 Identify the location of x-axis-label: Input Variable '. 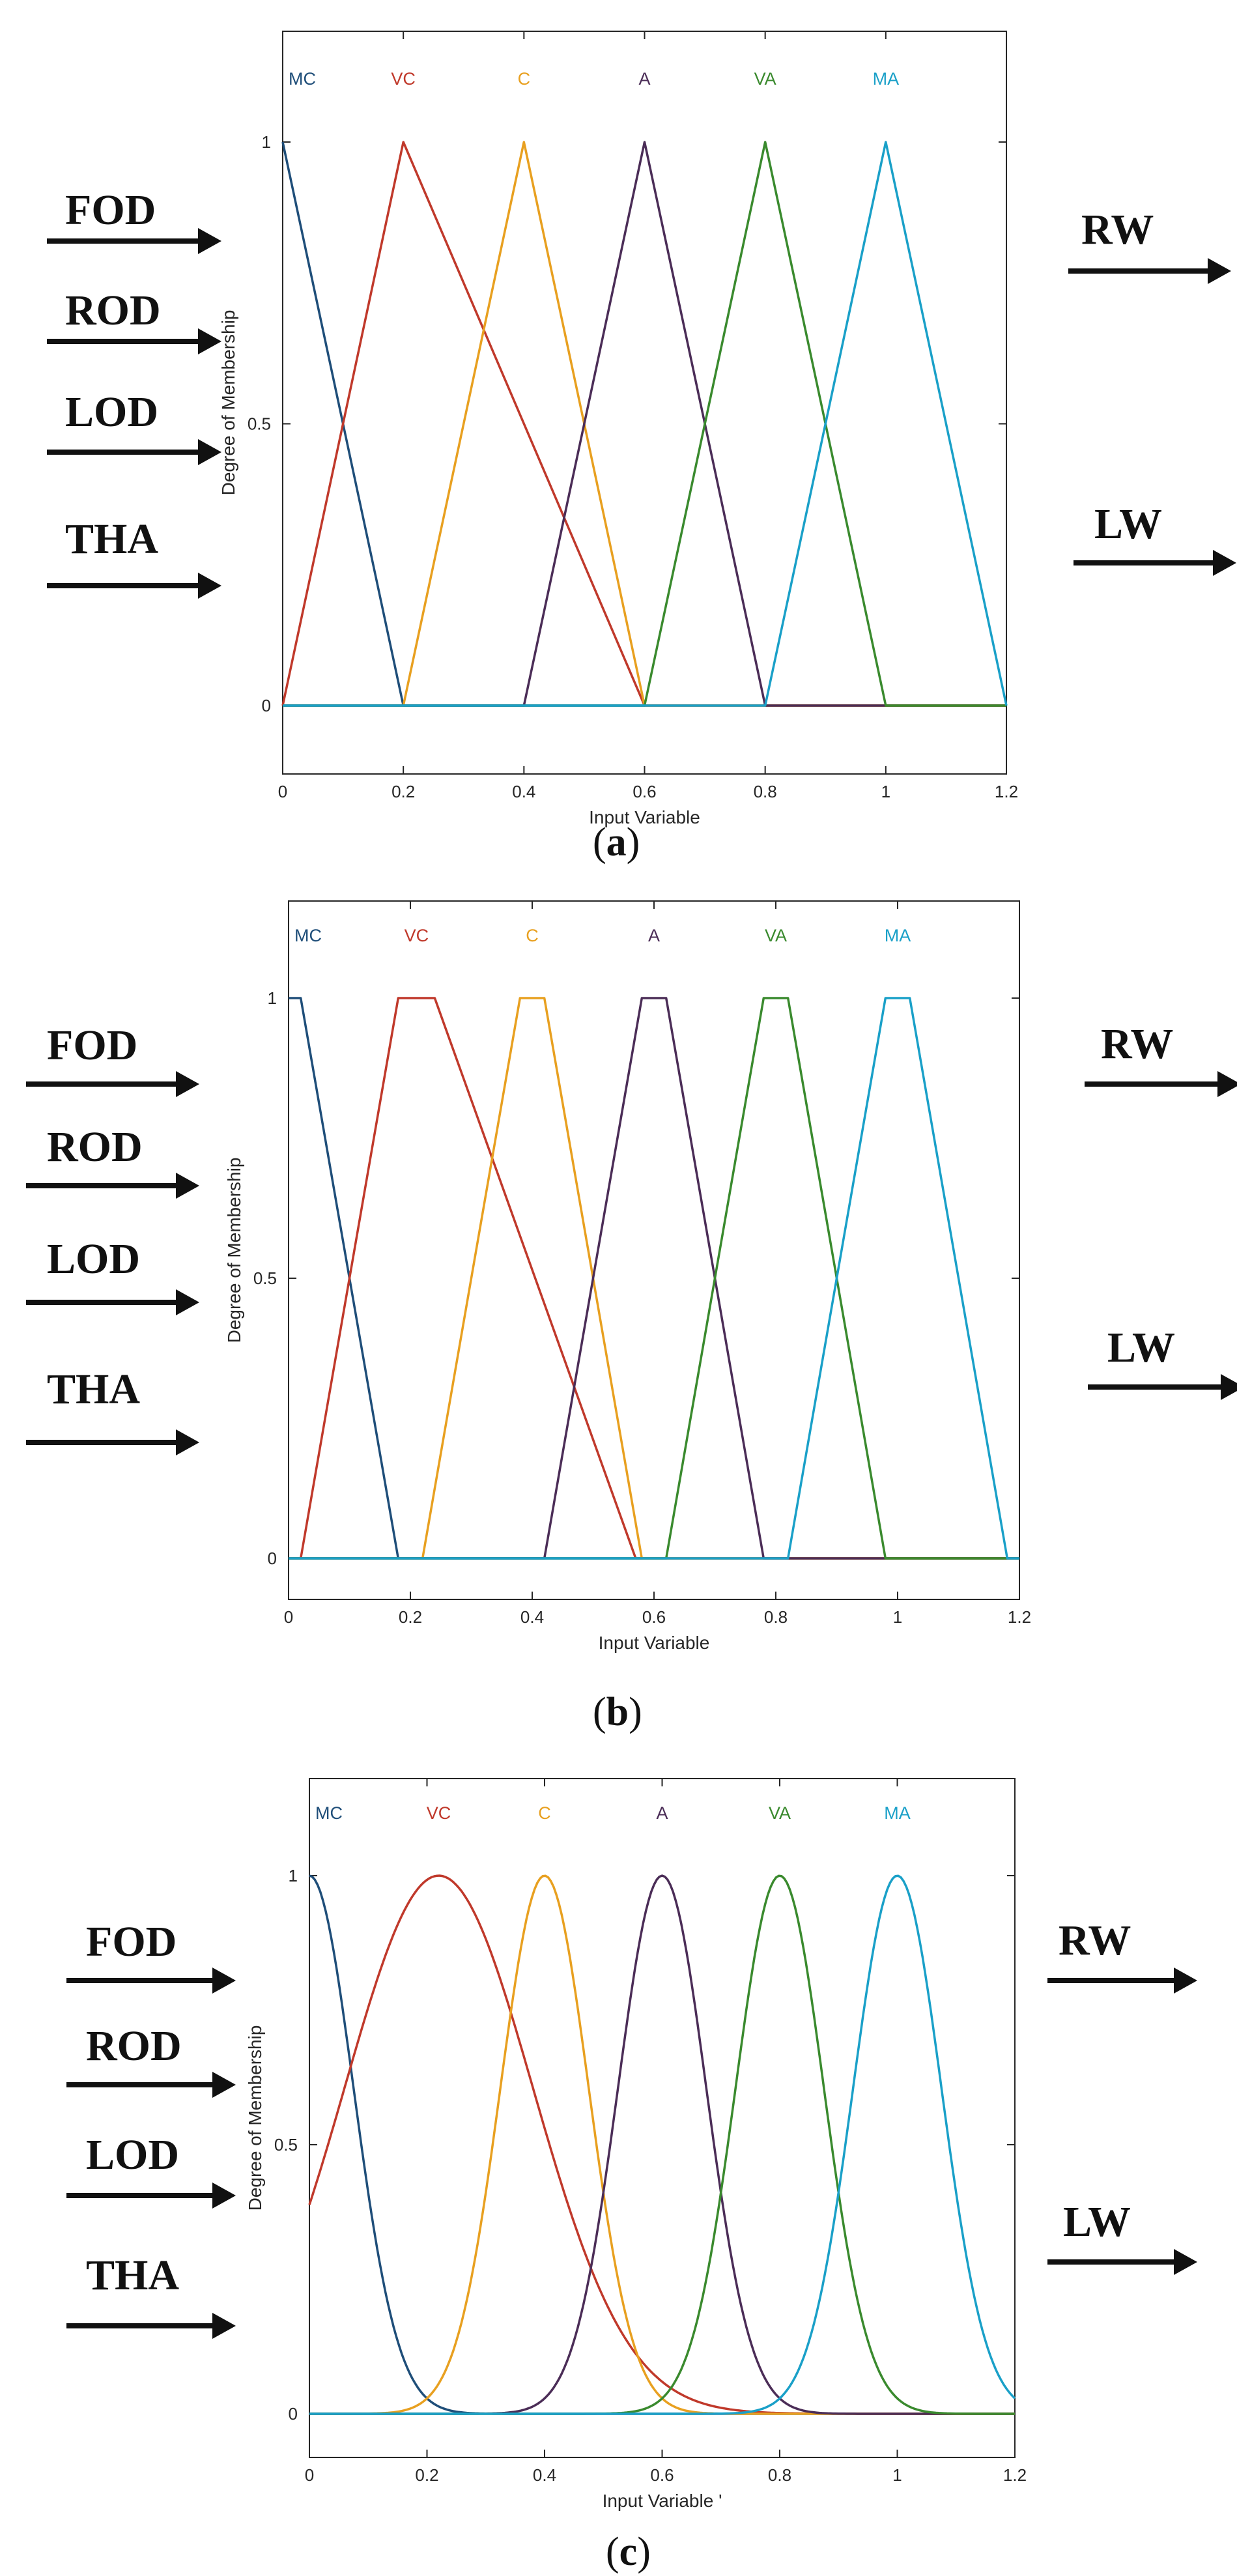
(662, 2501).